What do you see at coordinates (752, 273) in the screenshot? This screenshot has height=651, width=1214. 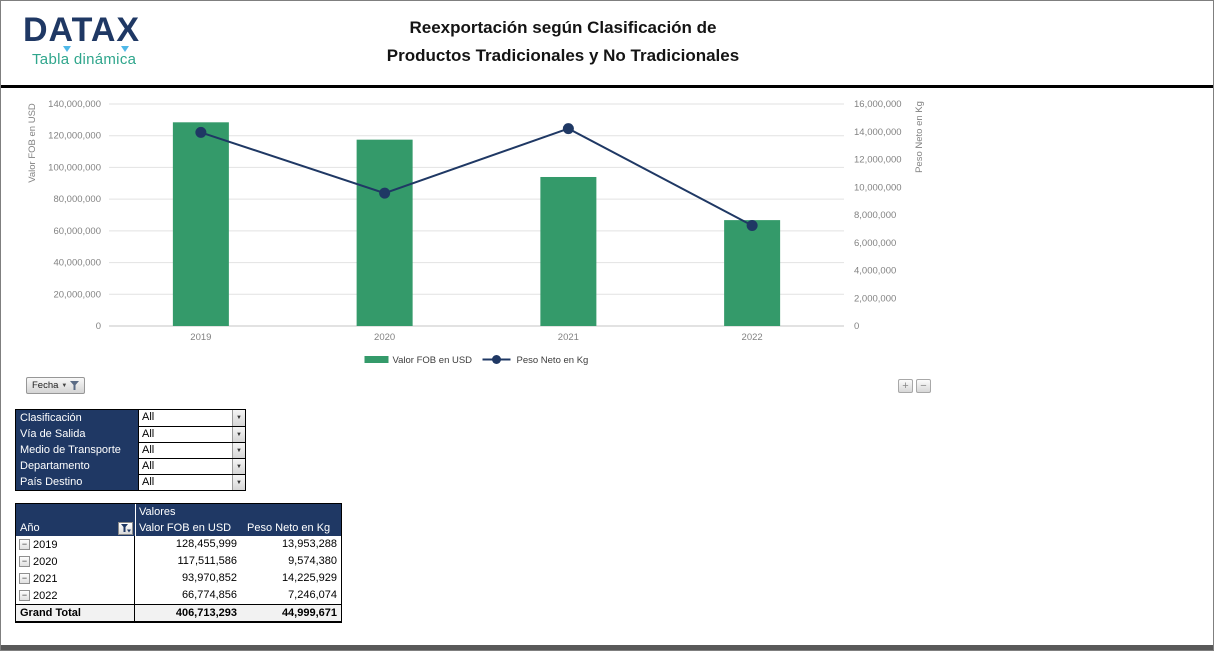 I see `bar-2022` at bounding box center [752, 273].